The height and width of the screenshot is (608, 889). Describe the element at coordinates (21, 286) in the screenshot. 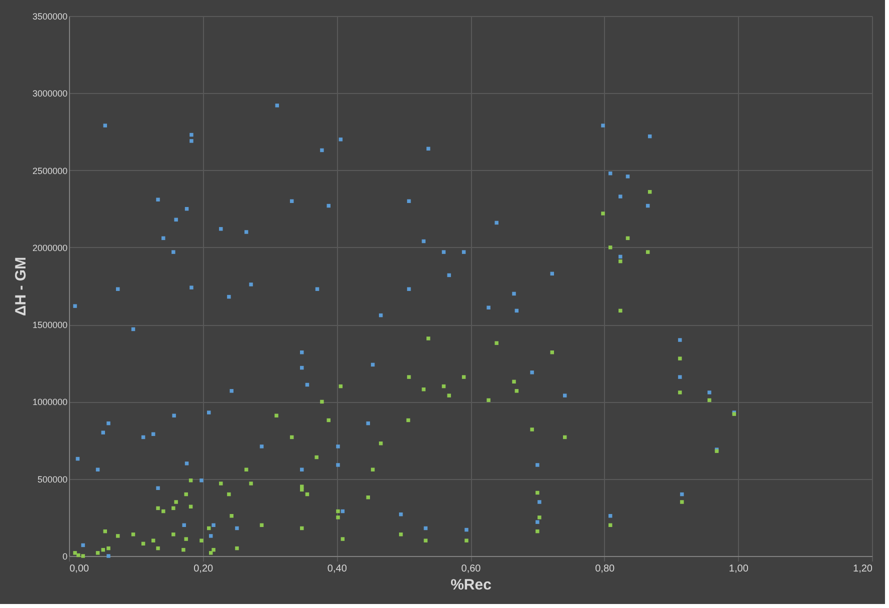

I see `y-axis-title: ΔH - GM` at that location.